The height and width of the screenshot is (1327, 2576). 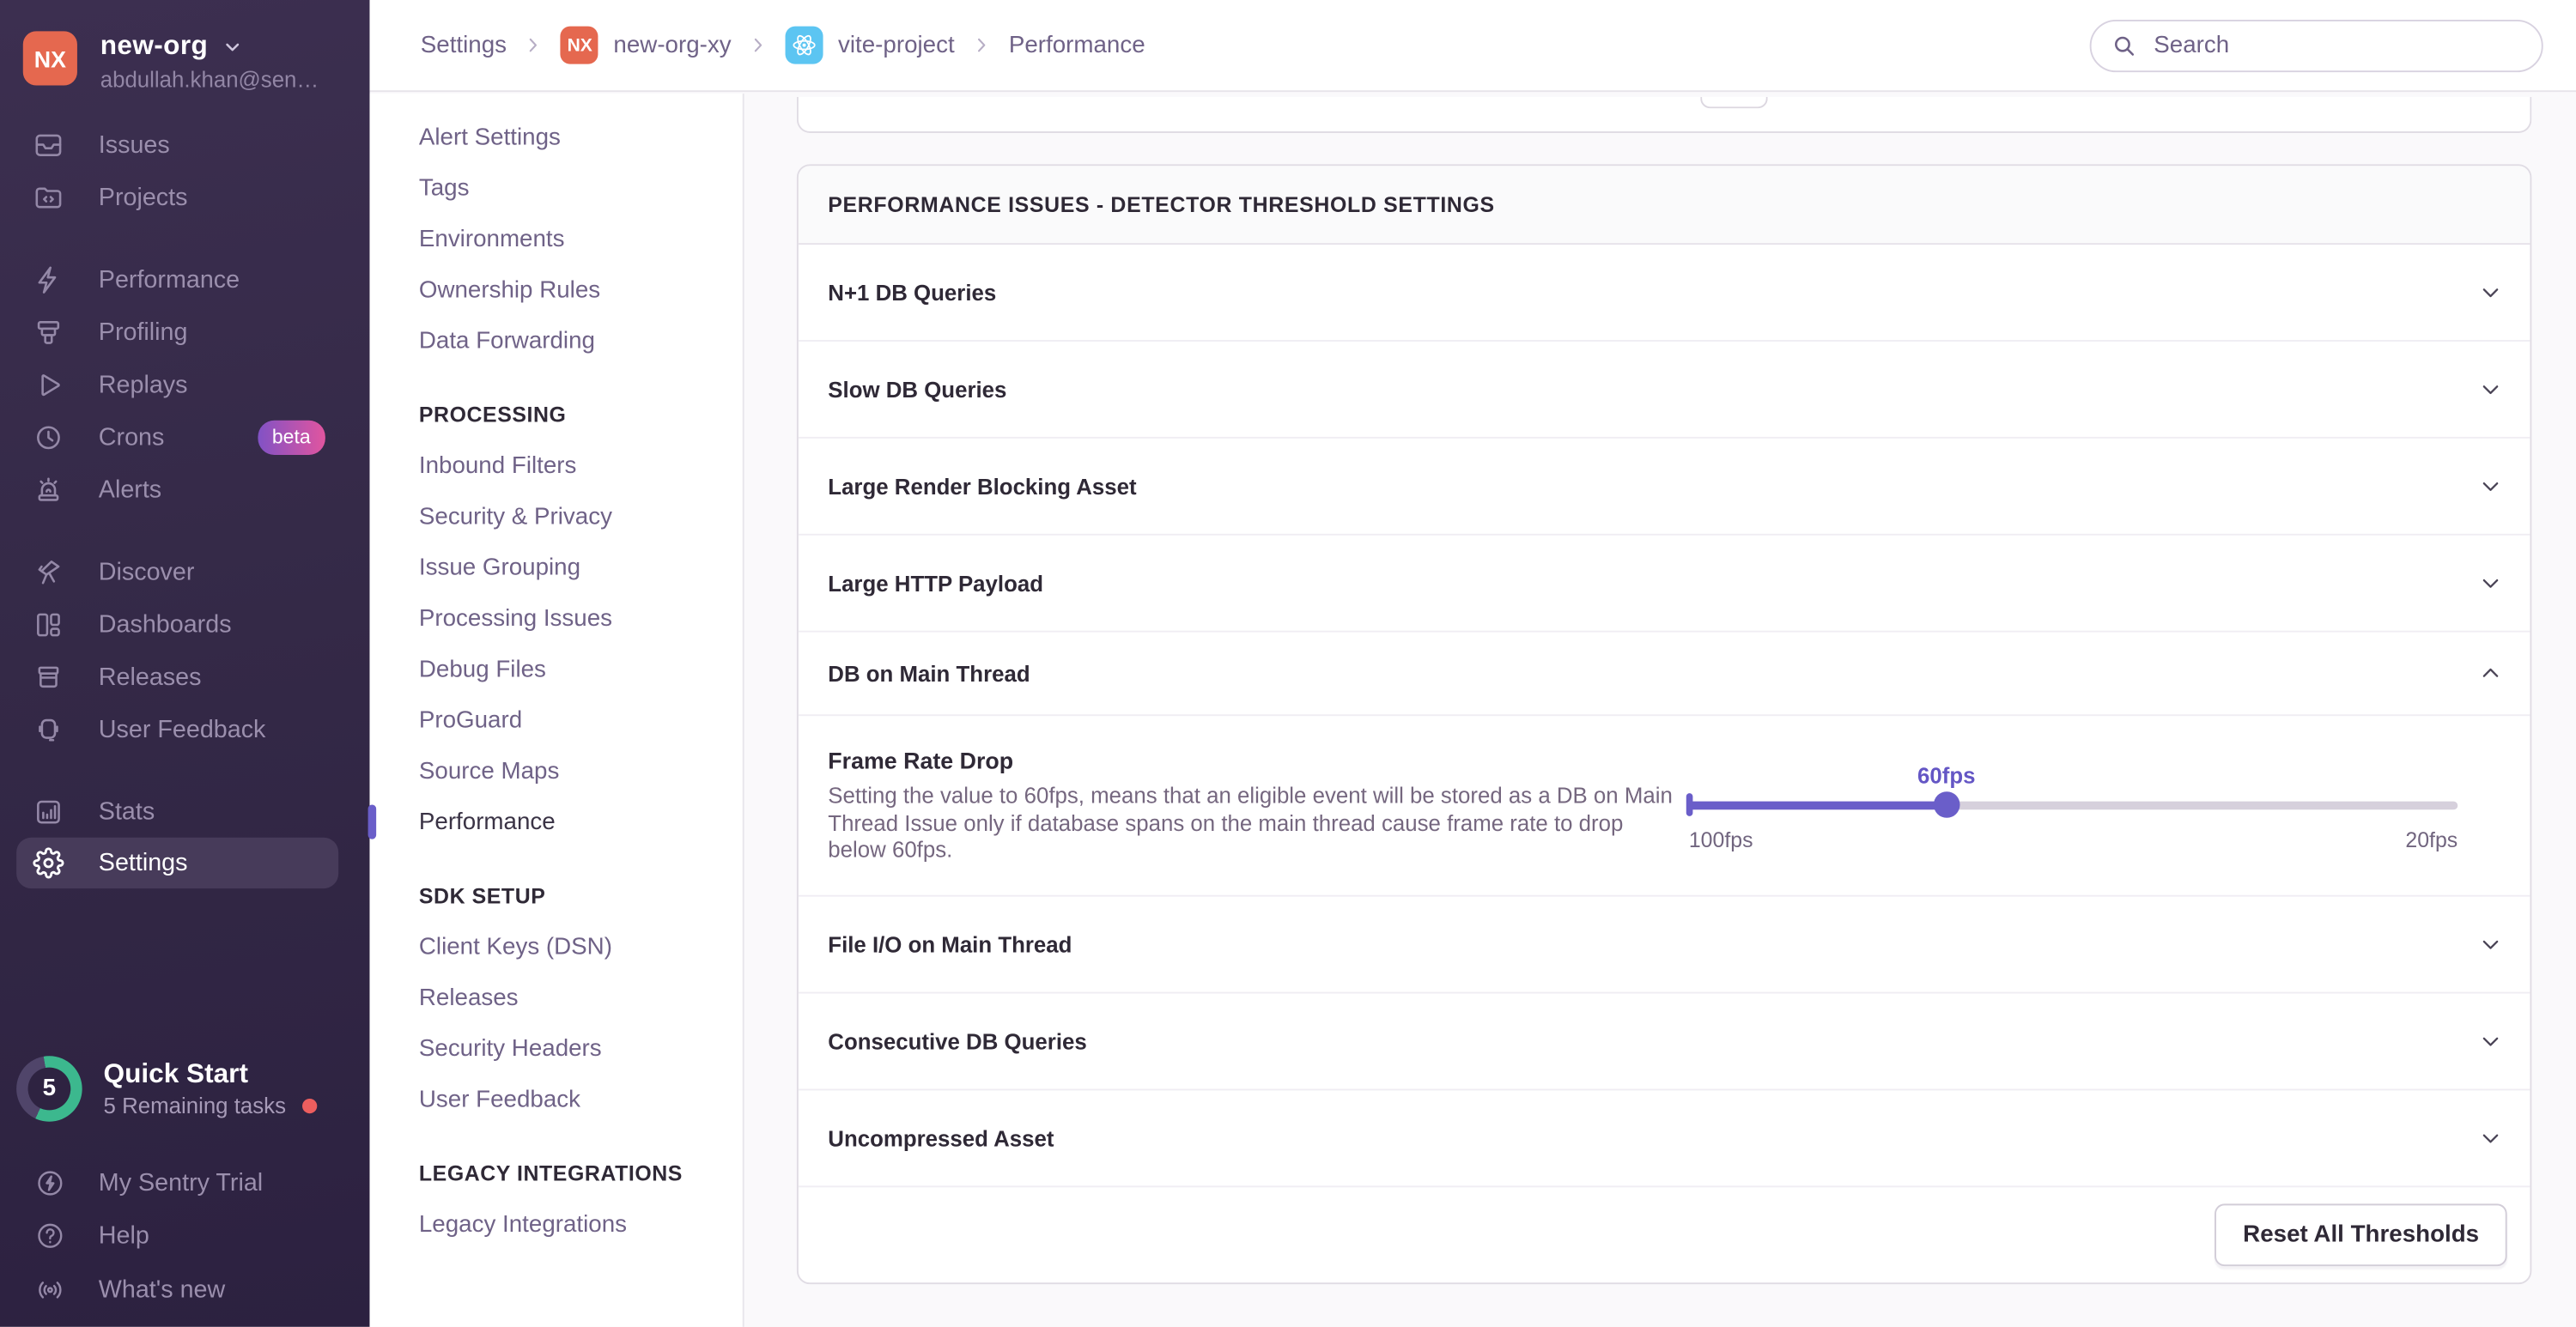 What do you see at coordinates (1664, 293) in the screenshot?
I see `detector-row-n-1-db-queries: N+1 DB Queries` at bounding box center [1664, 293].